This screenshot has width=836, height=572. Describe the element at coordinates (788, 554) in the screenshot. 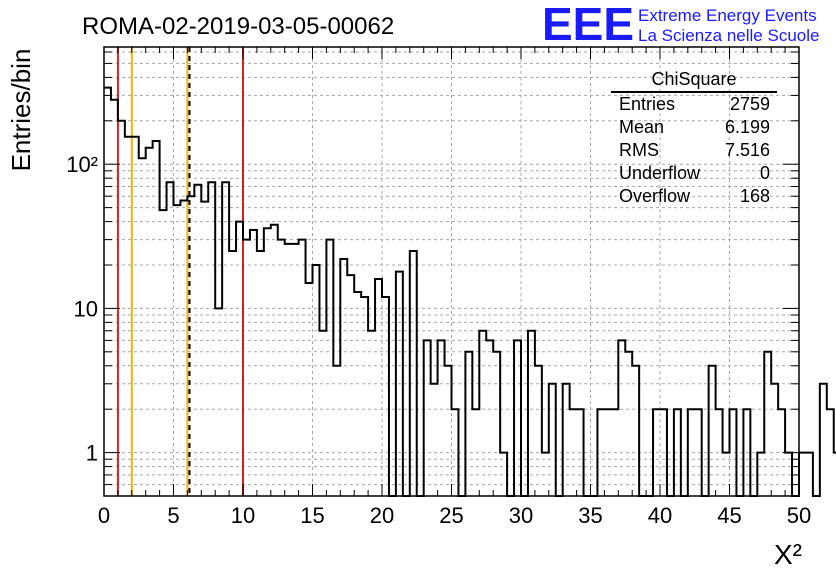

I see `x-axis-label: X²` at that location.